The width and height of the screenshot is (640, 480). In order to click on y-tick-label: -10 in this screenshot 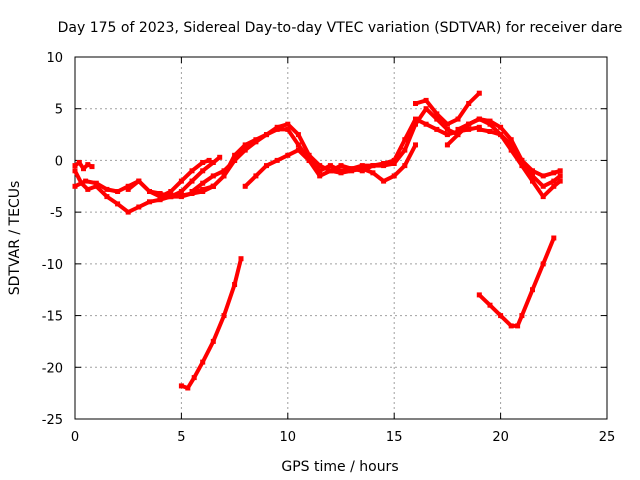, I will do `click(52, 265)`.